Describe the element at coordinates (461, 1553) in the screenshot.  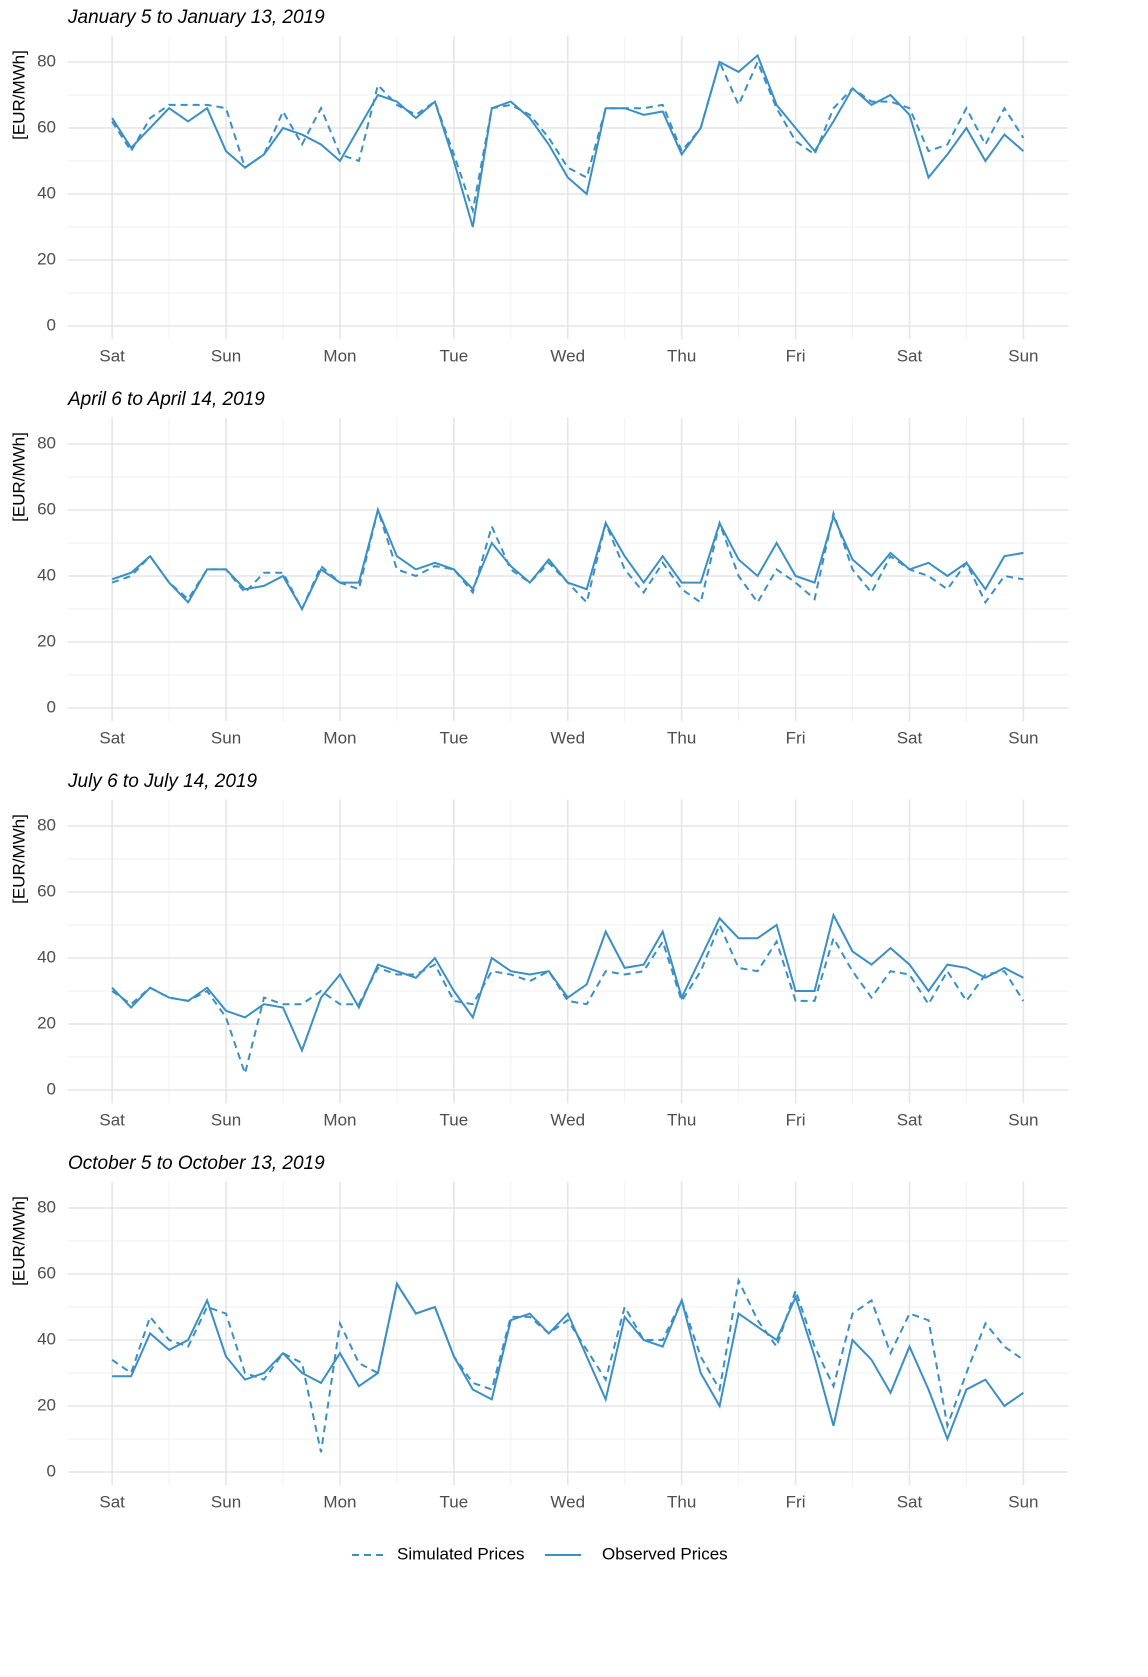
I see `legend-label: Simulated Prices` at that location.